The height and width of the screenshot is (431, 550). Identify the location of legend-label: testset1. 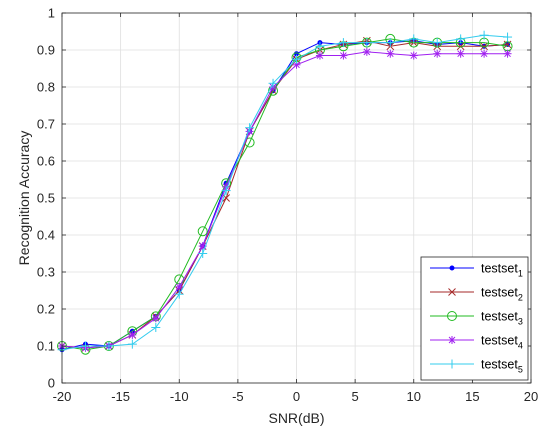
(502, 270).